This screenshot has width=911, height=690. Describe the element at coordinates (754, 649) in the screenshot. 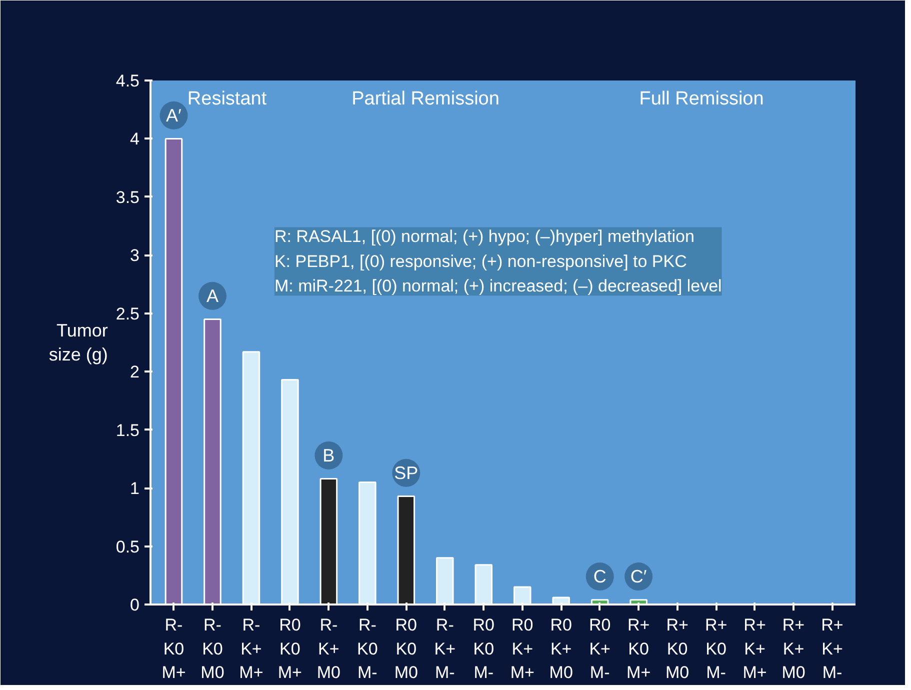

I see `x-tick-label: R+ K+ M+` at that location.